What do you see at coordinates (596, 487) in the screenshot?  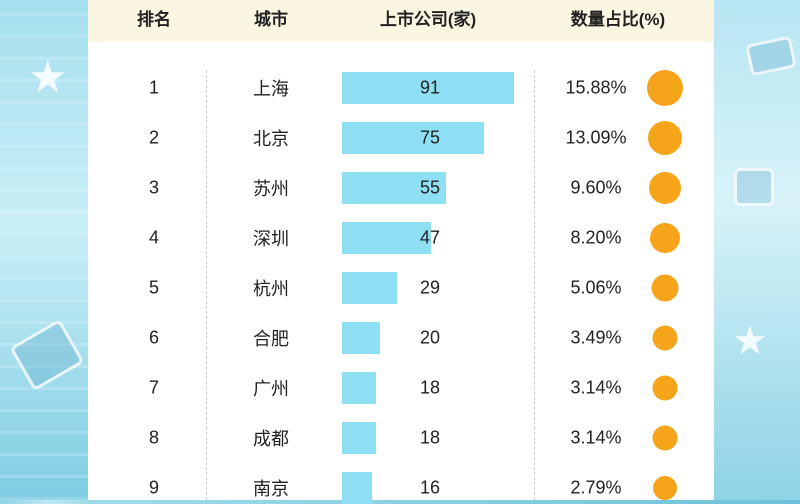 I see `share-cell: 2.79%` at bounding box center [596, 487].